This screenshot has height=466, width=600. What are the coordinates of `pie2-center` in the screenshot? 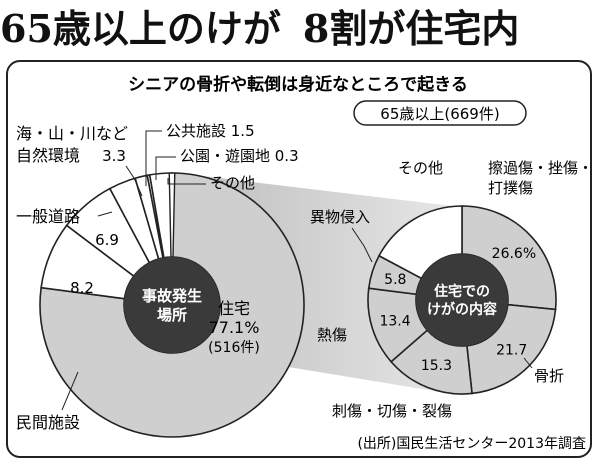 It's located at (462, 300).